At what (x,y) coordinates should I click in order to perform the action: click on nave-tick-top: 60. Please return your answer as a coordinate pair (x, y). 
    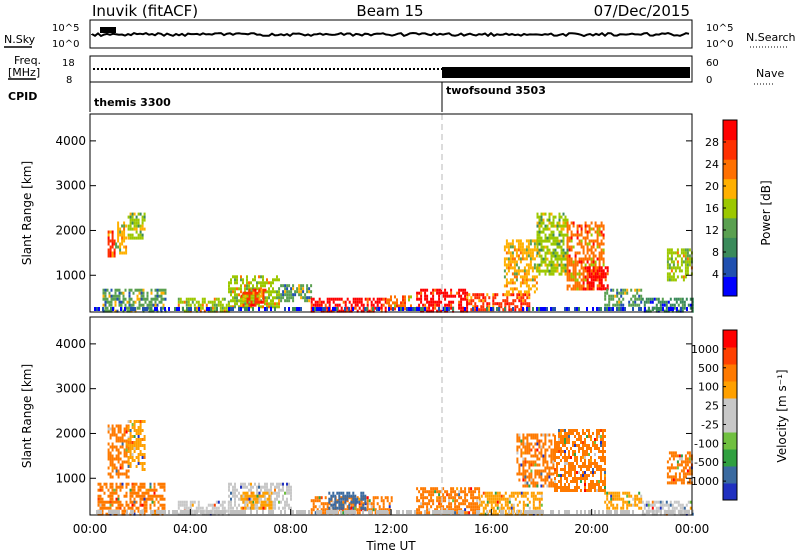
    Looking at the image, I should click on (712, 63).